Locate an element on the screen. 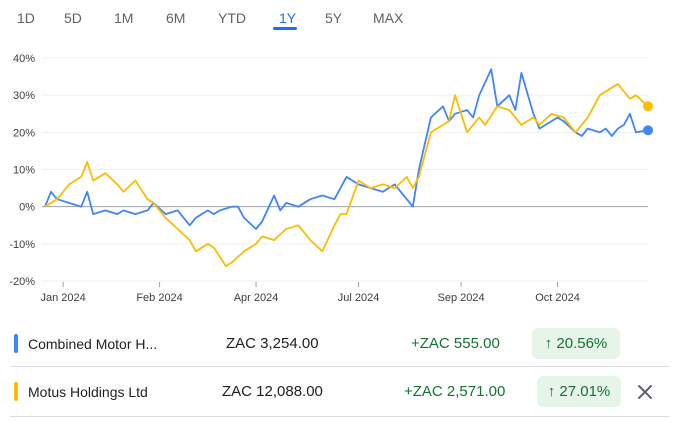  tab-6m: 6M is located at coordinates (176, 18).